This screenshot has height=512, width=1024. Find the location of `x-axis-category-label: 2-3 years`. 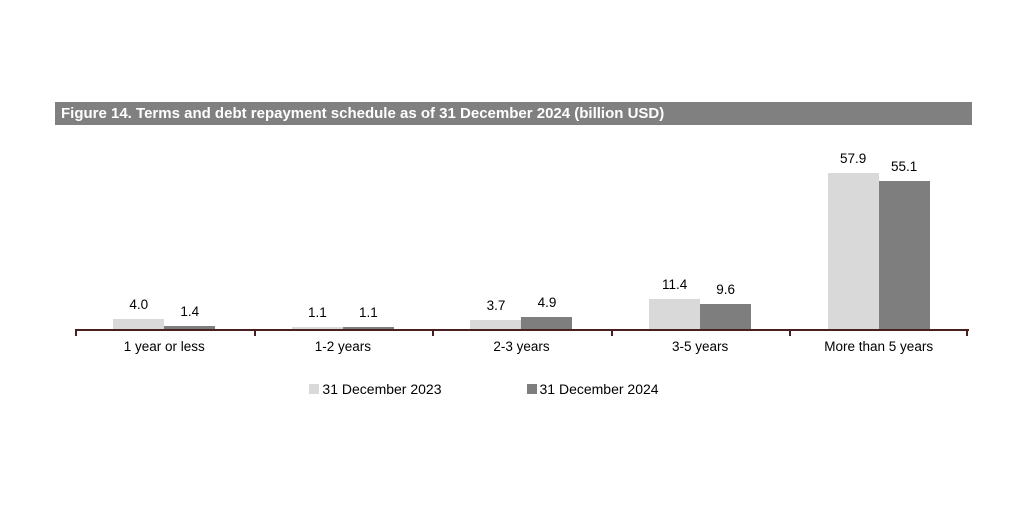

x-axis-category-label: 2-3 years is located at coordinates (521, 346).